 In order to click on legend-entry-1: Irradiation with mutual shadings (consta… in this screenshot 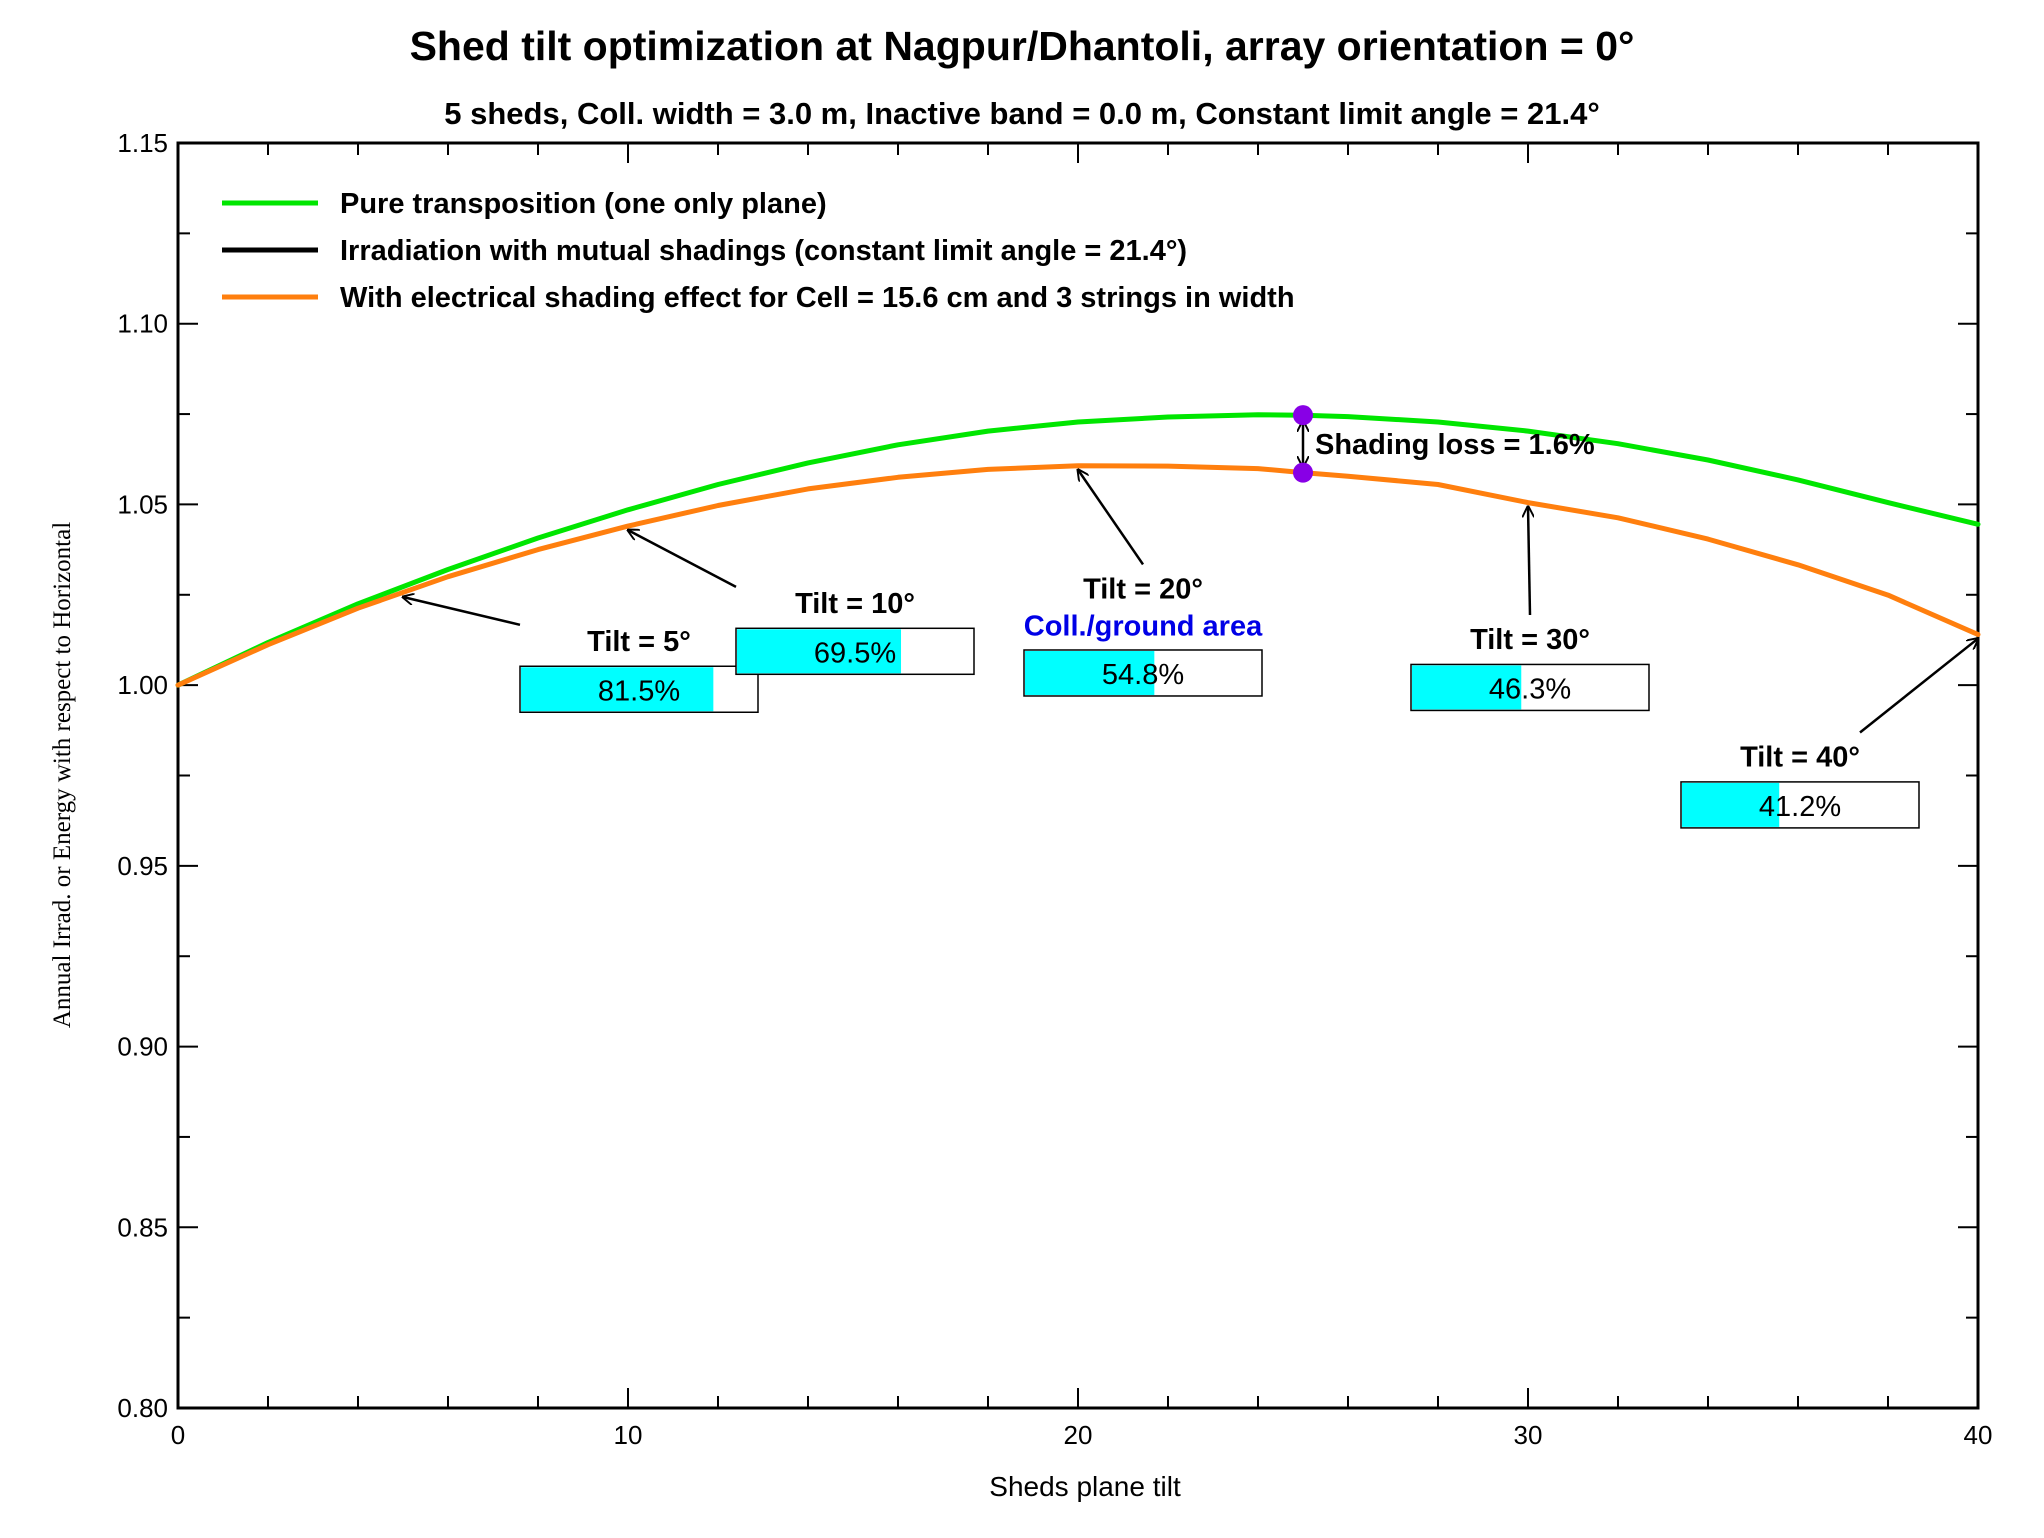, I will do `click(763, 251)`.